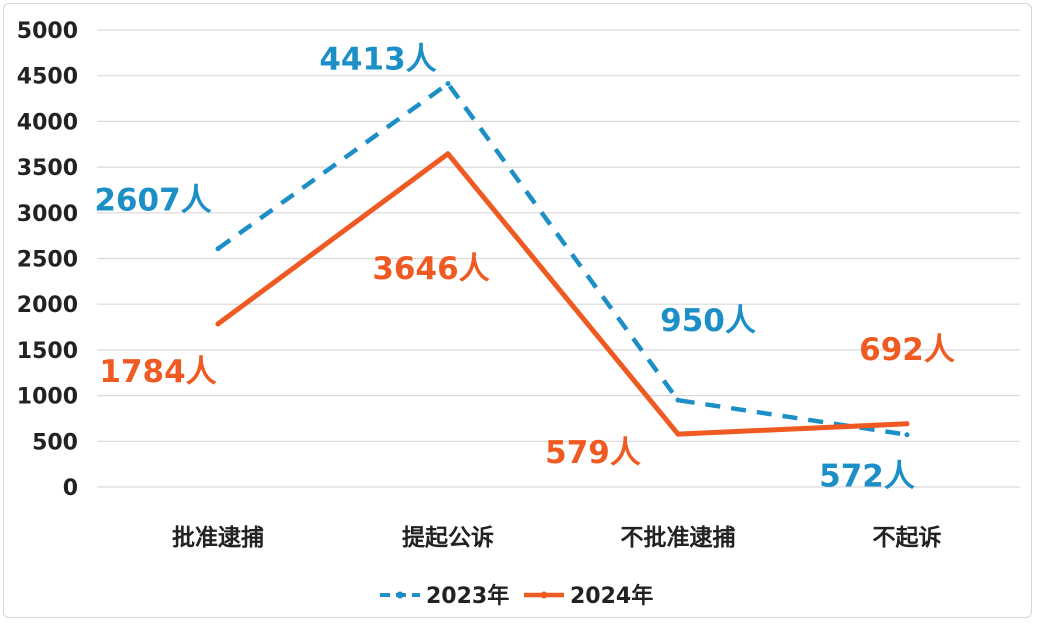  What do you see at coordinates (593, 453) in the screenshot?
I see `data-label: 579人` at bounding box center [593, 453].